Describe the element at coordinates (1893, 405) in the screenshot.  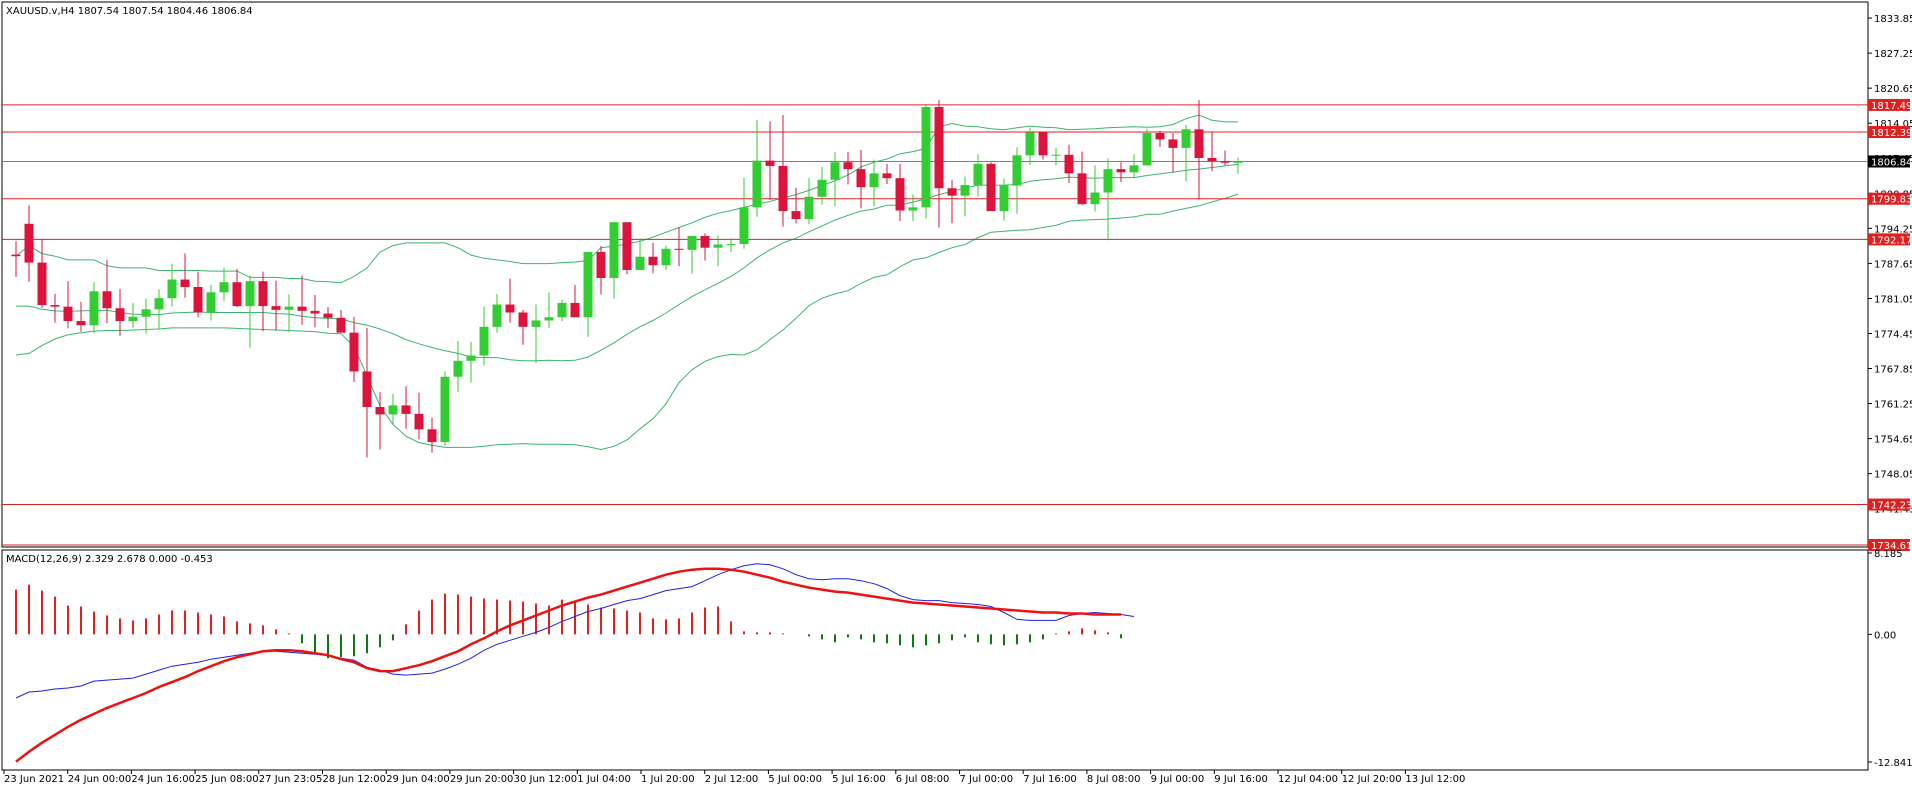
I see `price-tick-label: 1761.25` at that location.